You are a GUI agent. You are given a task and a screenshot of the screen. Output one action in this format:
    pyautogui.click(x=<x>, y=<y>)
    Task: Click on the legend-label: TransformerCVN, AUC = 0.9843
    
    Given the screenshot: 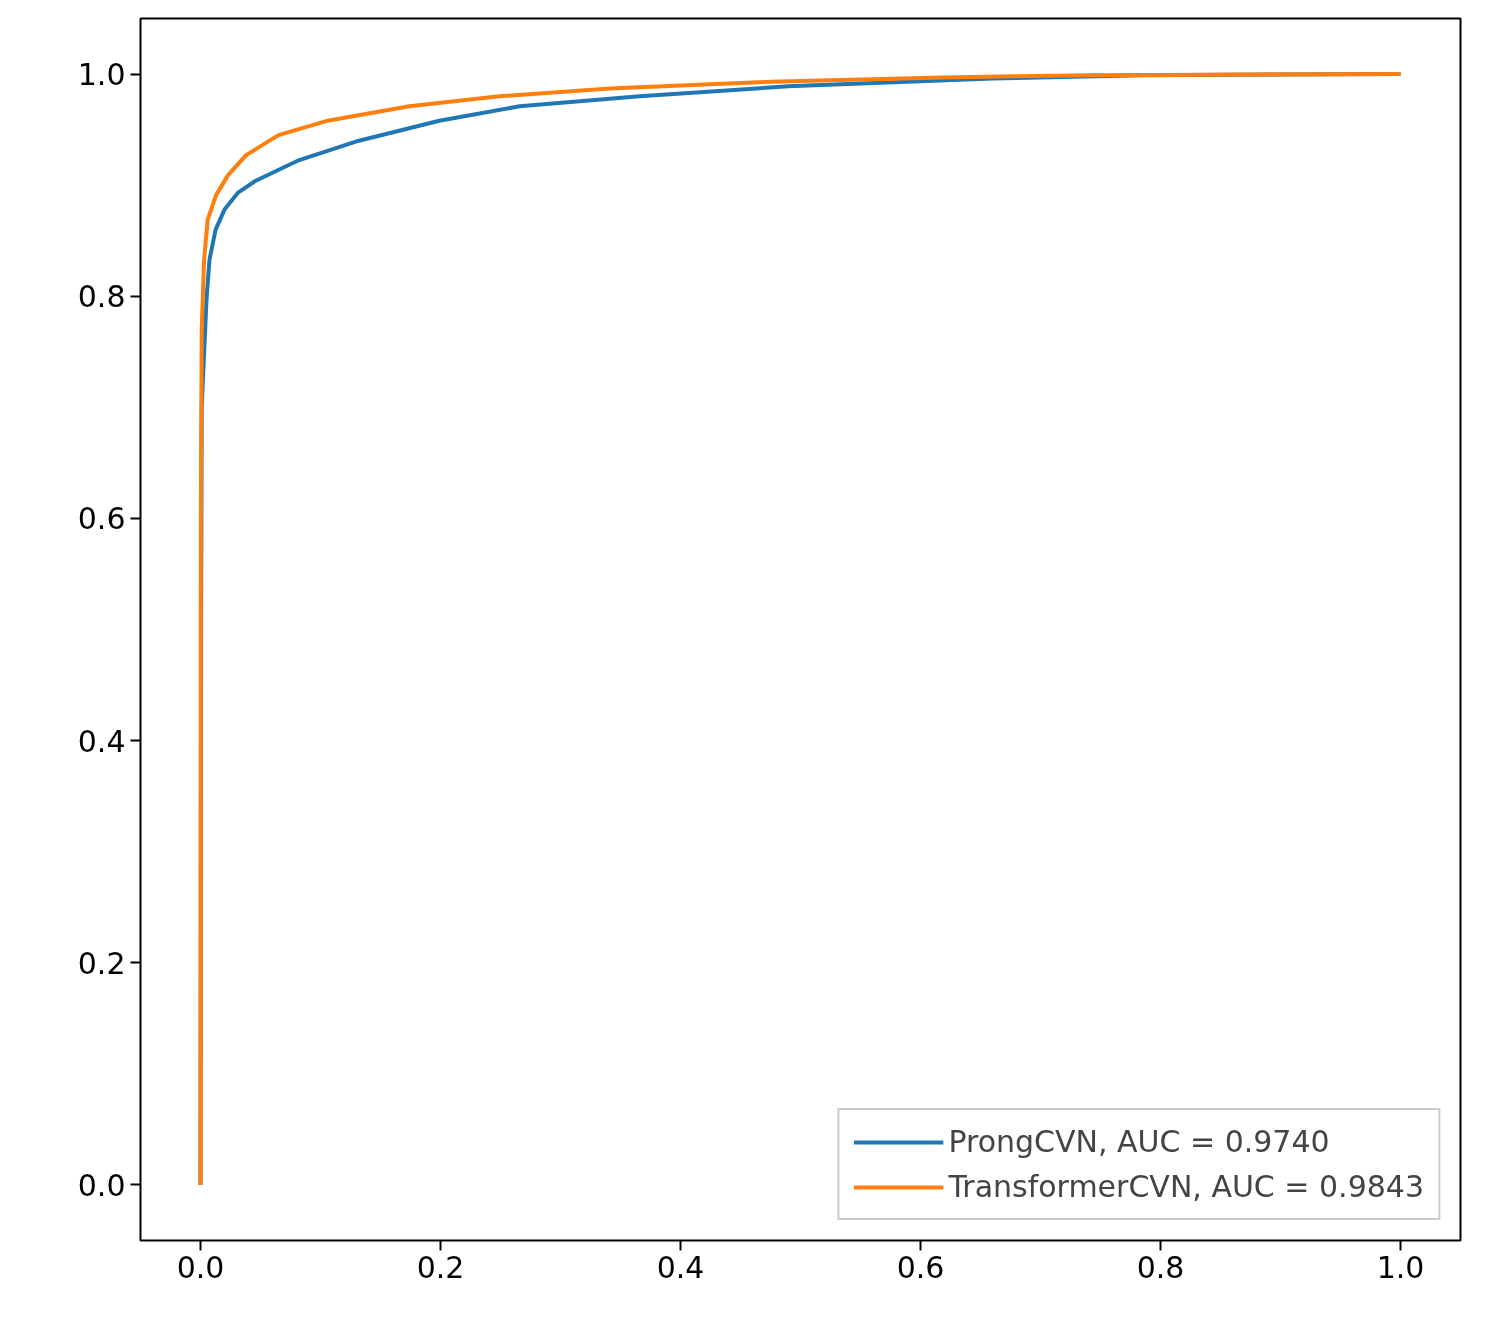 What is the action you would take?
    pyautogui.click(x=1186, y=1186)
    